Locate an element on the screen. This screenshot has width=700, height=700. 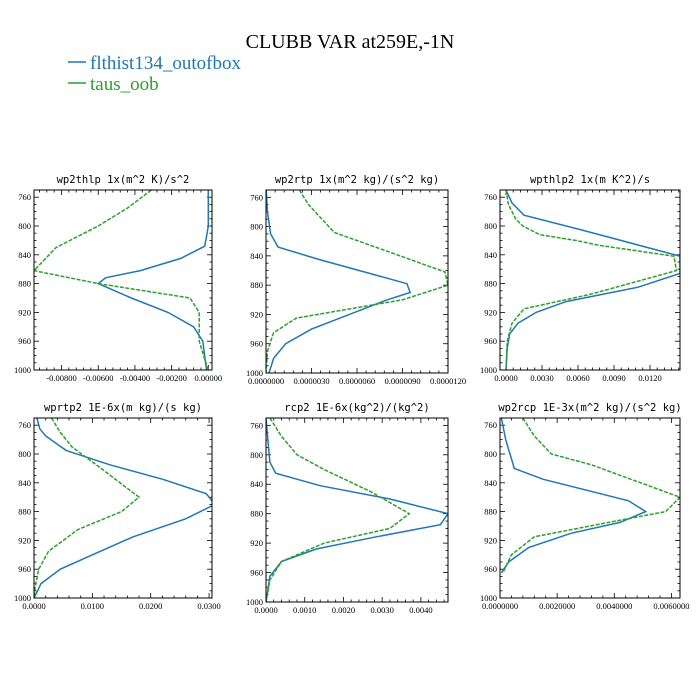
x-tick-label: 0.0000120 is located at coordinates (448, 381).